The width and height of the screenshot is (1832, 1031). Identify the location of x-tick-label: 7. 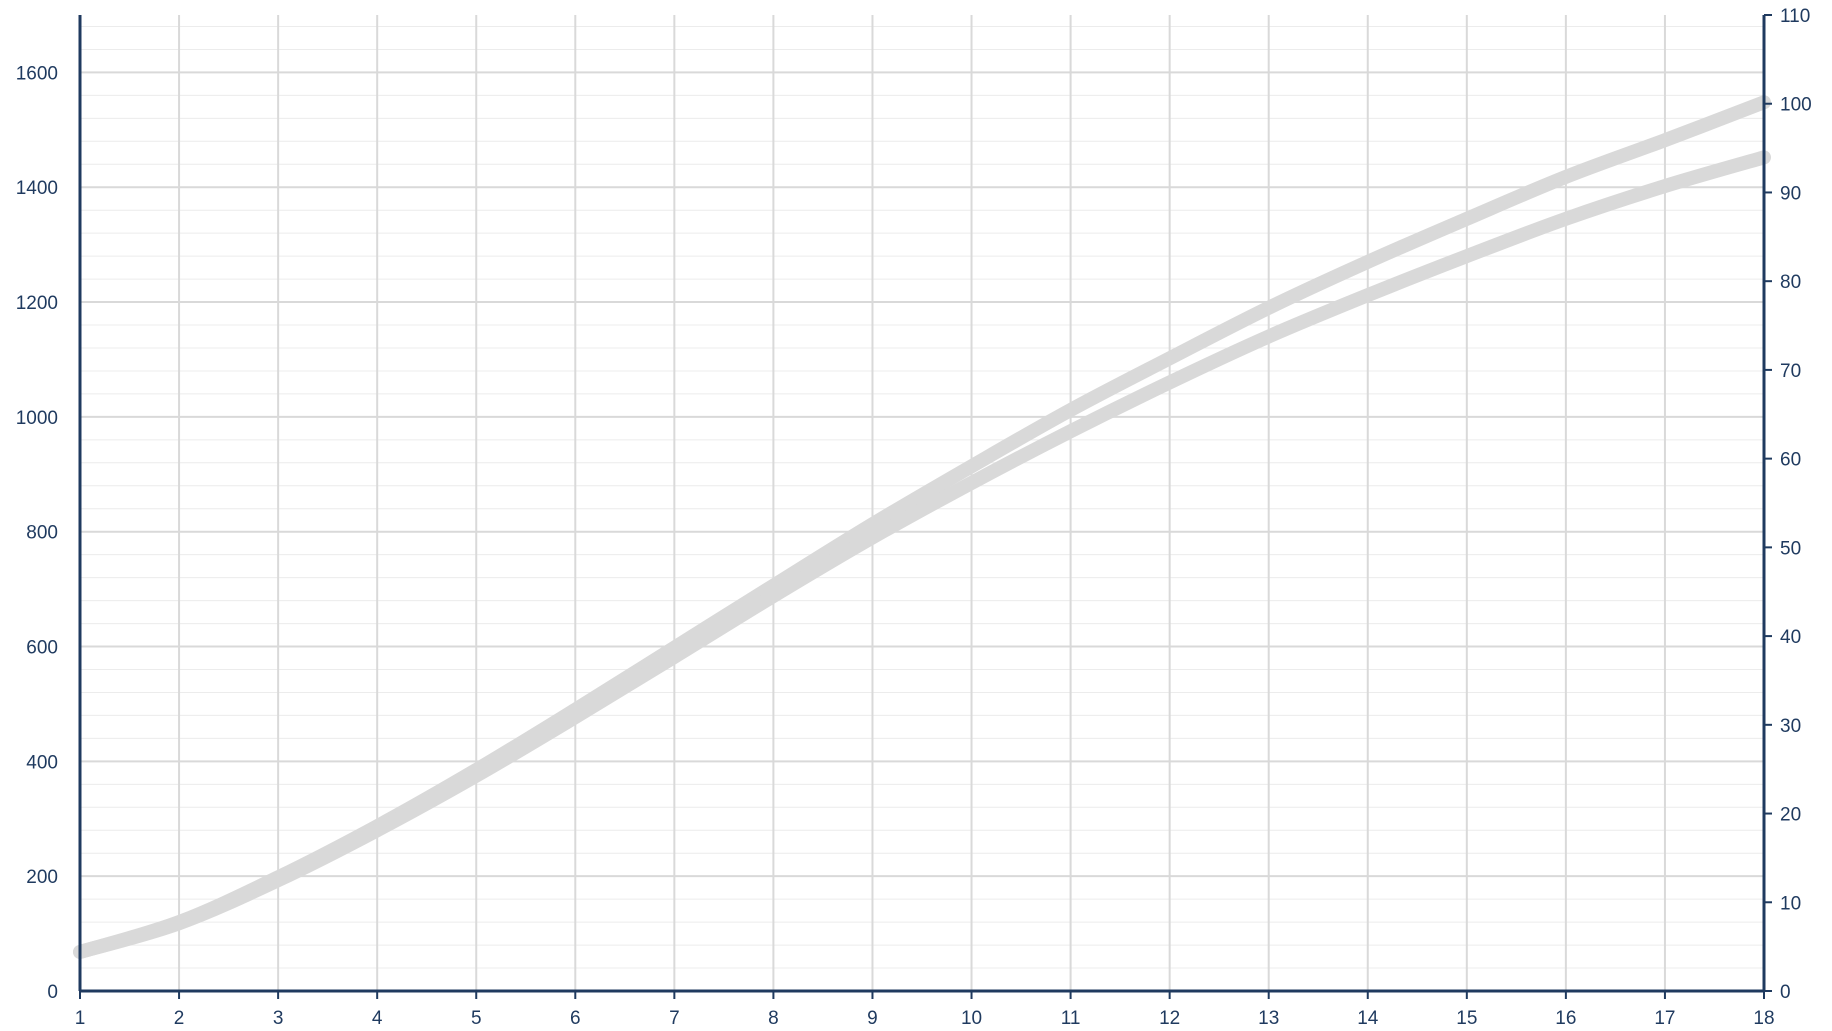
(674, 1018).